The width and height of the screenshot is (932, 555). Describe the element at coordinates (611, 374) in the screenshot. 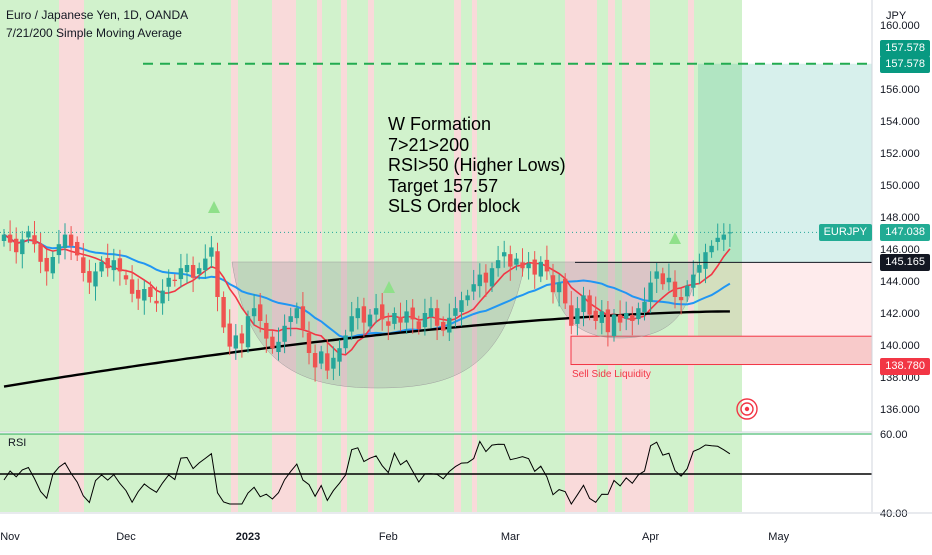

I see `liquidity-label: Sell Side Liquidity` at that location.